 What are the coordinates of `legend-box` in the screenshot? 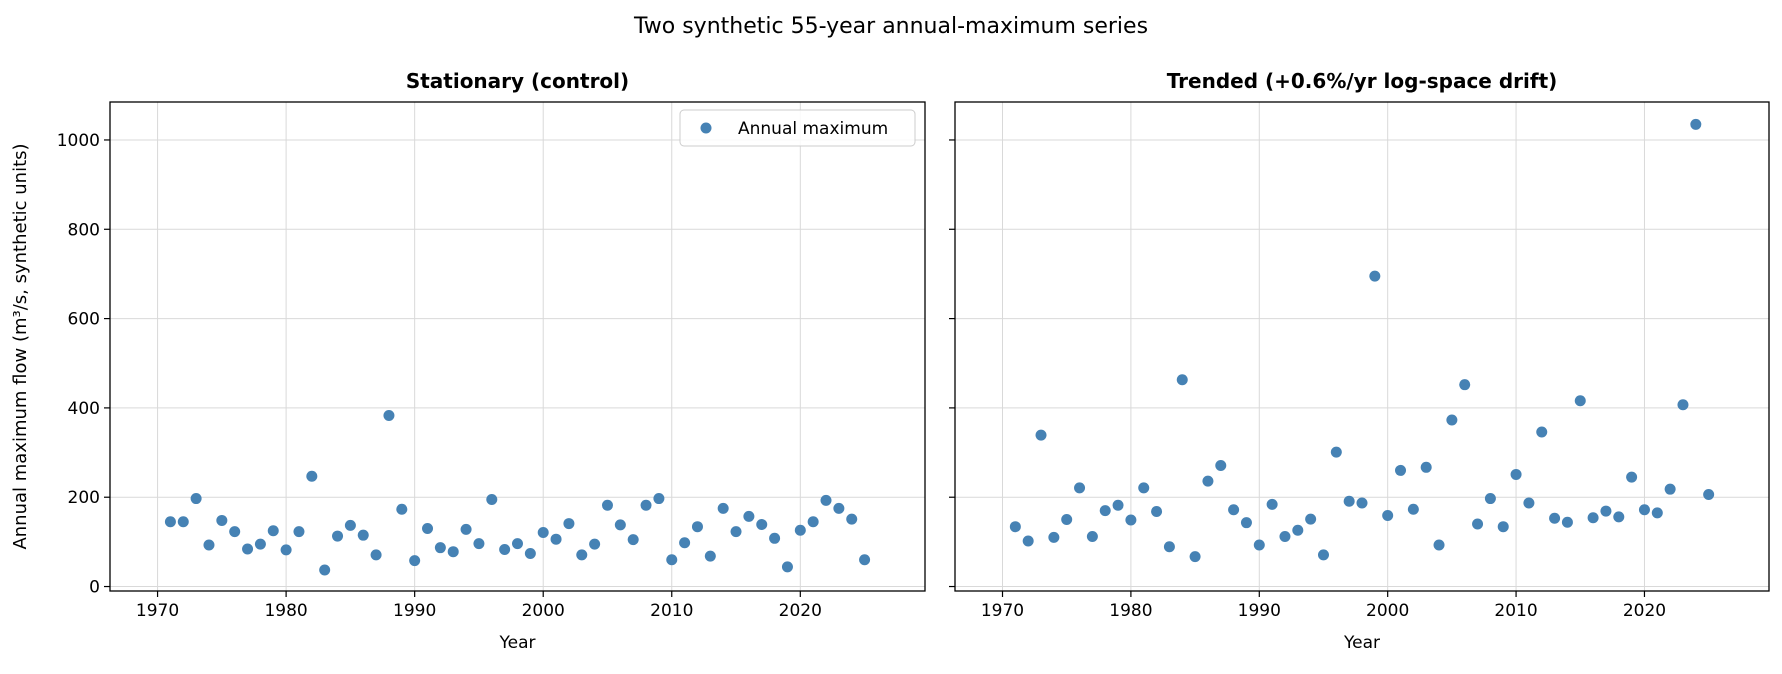 It's located at (797, 128).